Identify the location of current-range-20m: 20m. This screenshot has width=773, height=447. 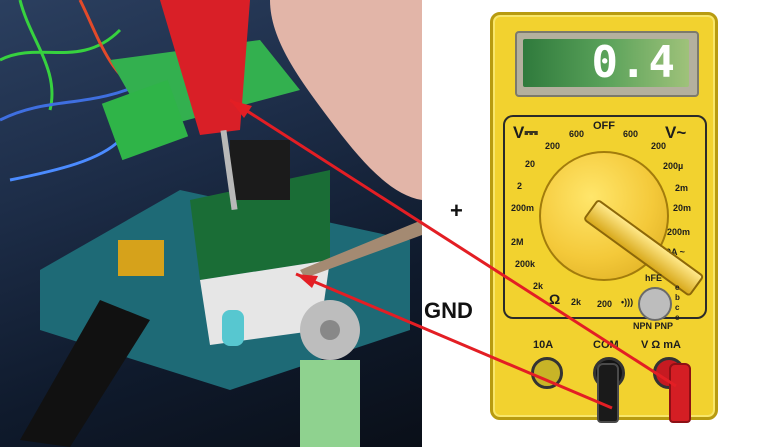
(682, 208).